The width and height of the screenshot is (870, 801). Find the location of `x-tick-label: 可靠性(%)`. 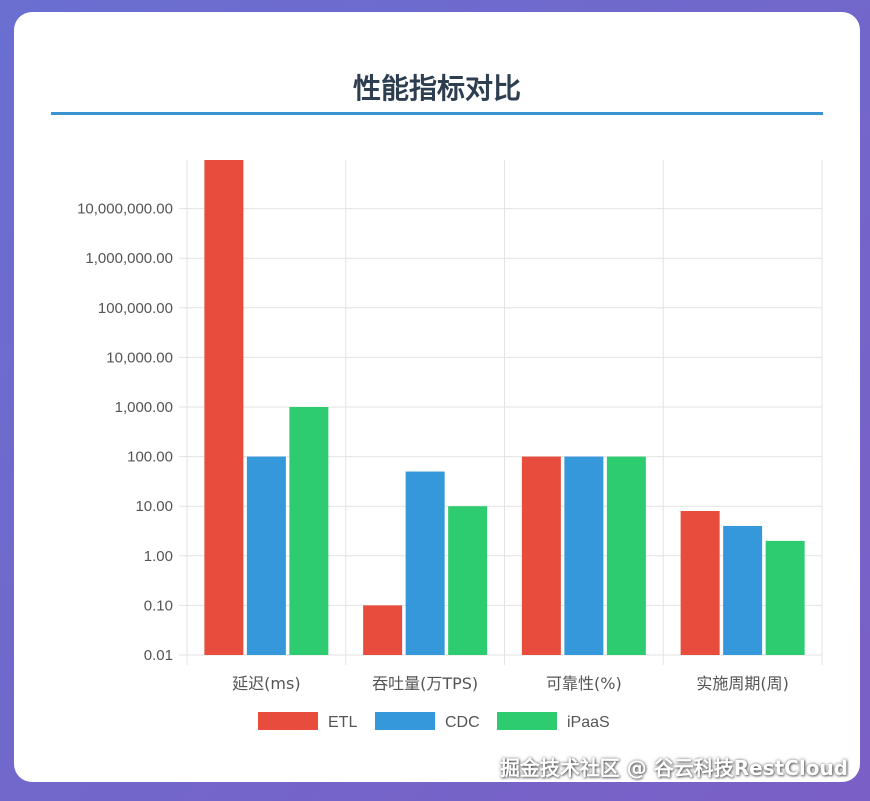

x-tick-label: 可靠性(%) is located at coordinates (584, 683).